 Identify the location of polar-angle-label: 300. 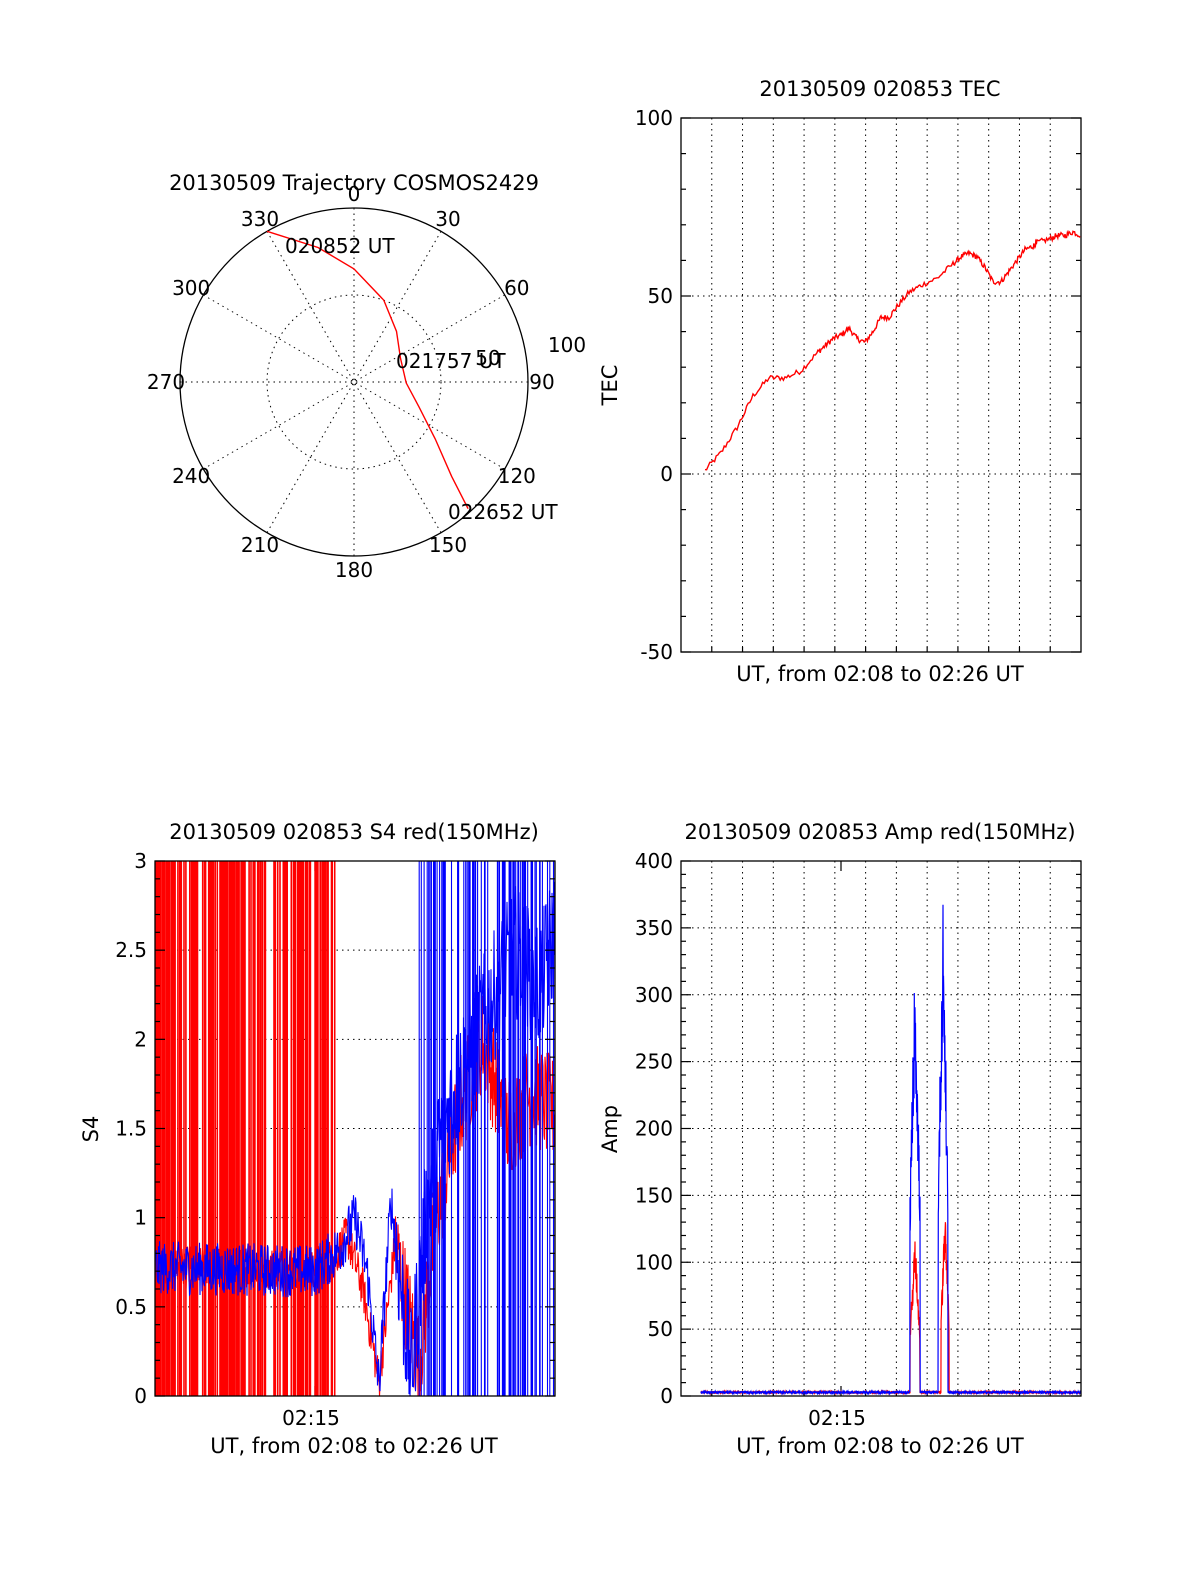
(191, 288).